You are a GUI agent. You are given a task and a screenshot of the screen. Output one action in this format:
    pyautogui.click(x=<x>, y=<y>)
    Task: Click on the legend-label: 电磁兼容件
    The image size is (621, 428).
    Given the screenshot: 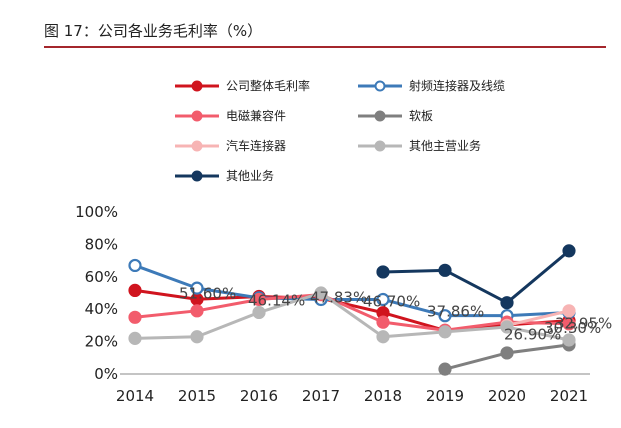 What is the action you would take?
    pyautogui.click(x=256, y=115)
    